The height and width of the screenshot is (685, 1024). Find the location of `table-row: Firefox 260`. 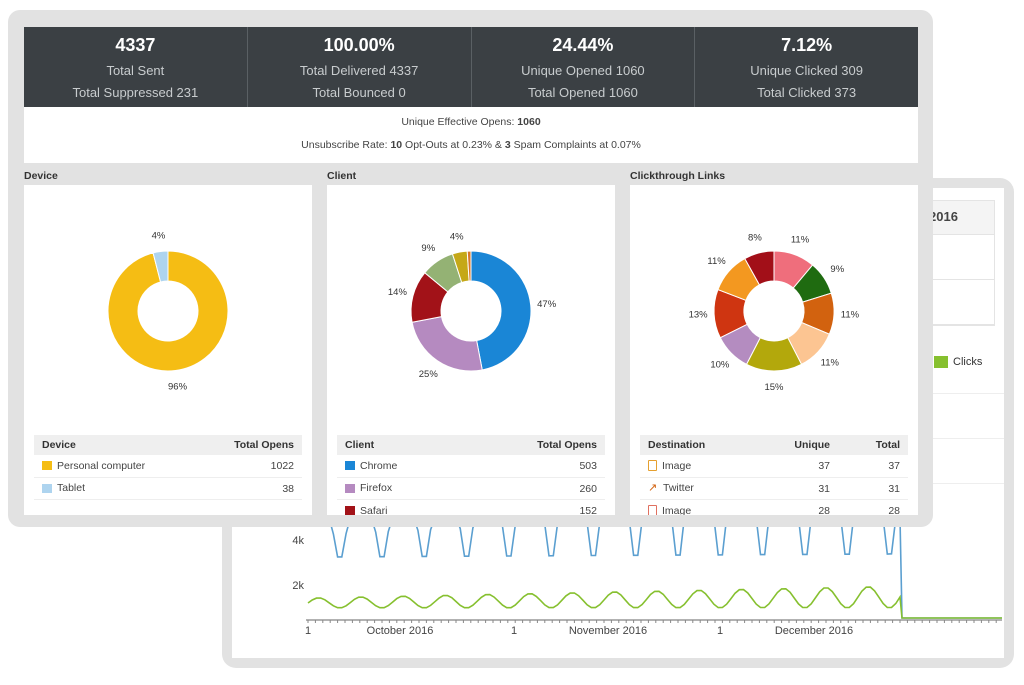

table-row: Firefox 260 is located at coordinates (471, 489).